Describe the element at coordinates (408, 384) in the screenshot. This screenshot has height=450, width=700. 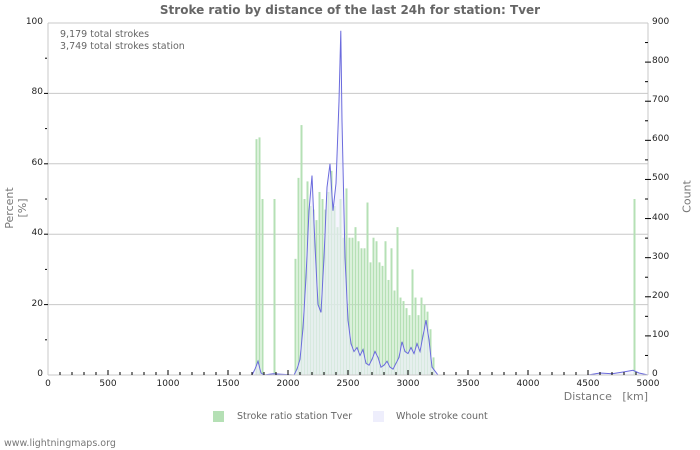
I see `tick-label: 3000` at that location.